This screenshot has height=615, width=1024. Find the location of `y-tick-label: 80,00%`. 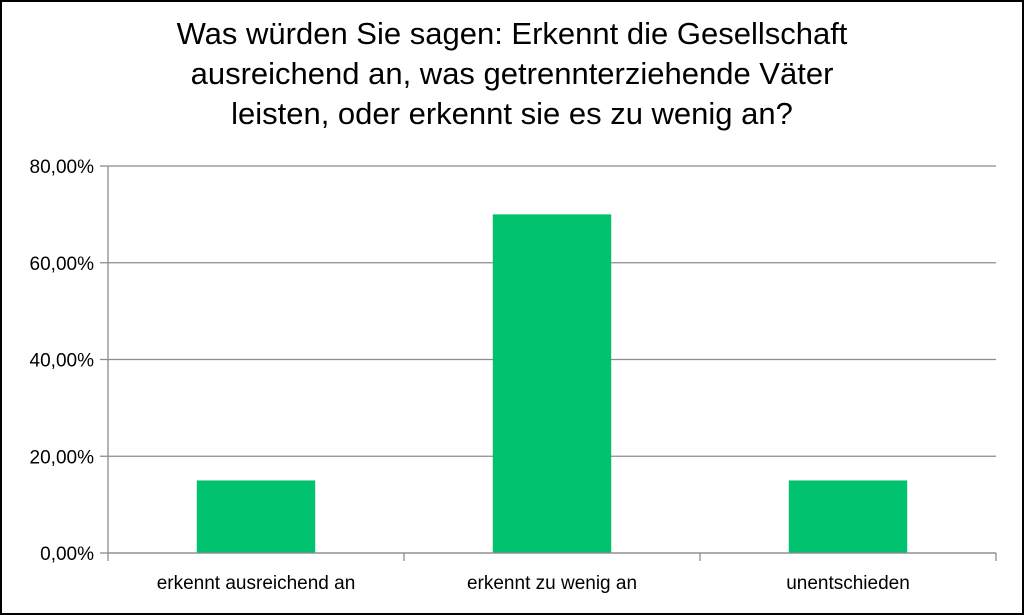

y-tick-label: 80,00% is located at coordinates (62, 167).